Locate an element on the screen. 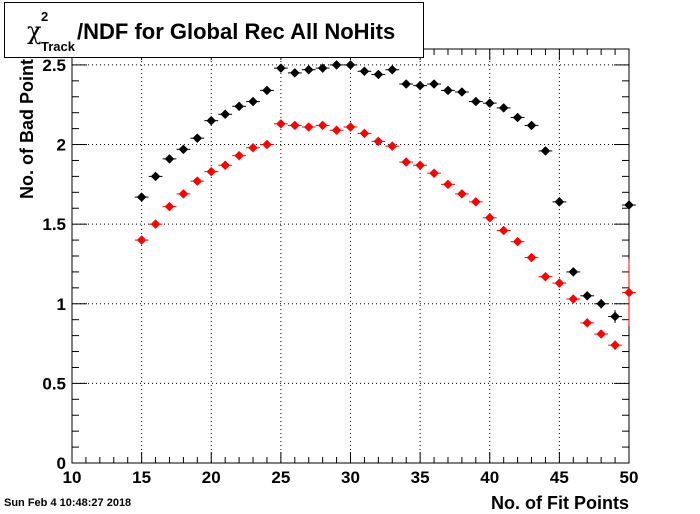  x-tick-label: 15 is located at coordinates (141, 477).